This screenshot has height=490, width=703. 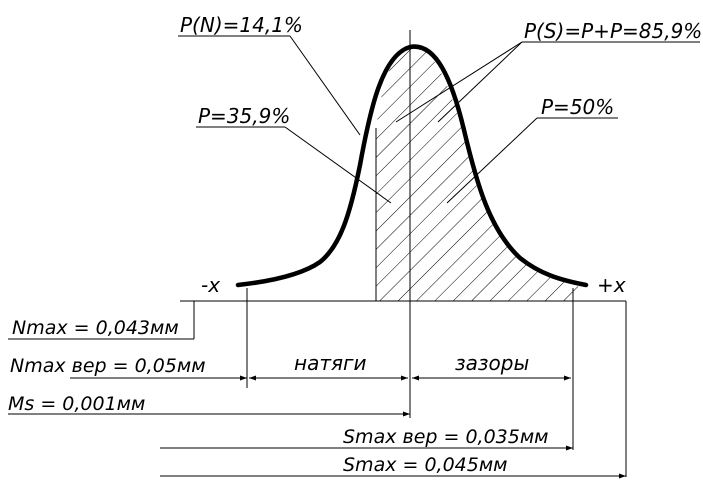 I want to click on label-minus-x: -x, so click(x=210, y=285).